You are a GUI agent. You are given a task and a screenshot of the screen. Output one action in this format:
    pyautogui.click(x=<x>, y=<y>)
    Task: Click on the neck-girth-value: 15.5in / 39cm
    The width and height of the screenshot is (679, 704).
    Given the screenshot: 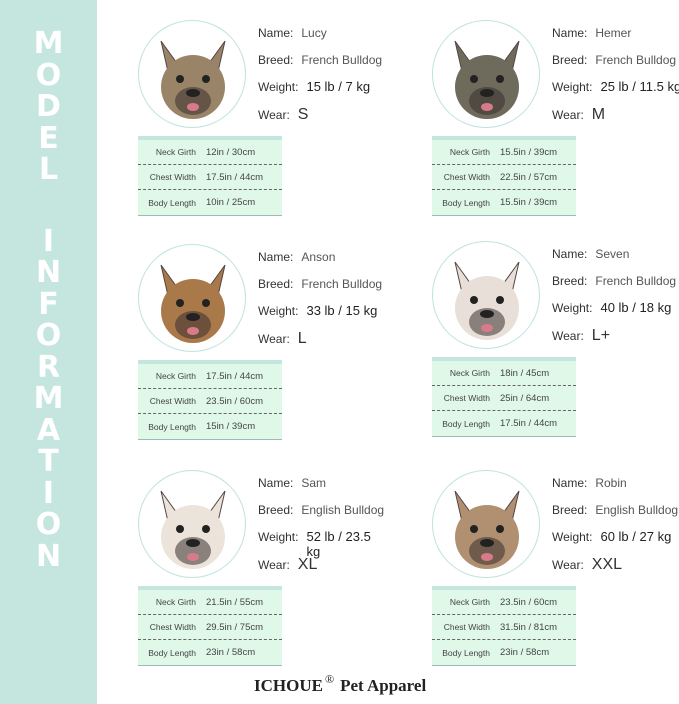 What is the action you would take?
    pyautogui.click(x=529, y=152)
    